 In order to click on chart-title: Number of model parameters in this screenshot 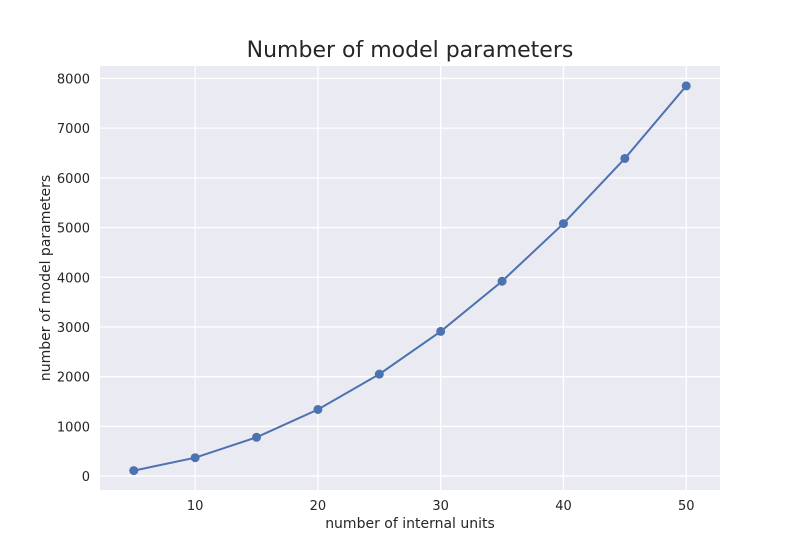, I will do `click(410, 50)`.